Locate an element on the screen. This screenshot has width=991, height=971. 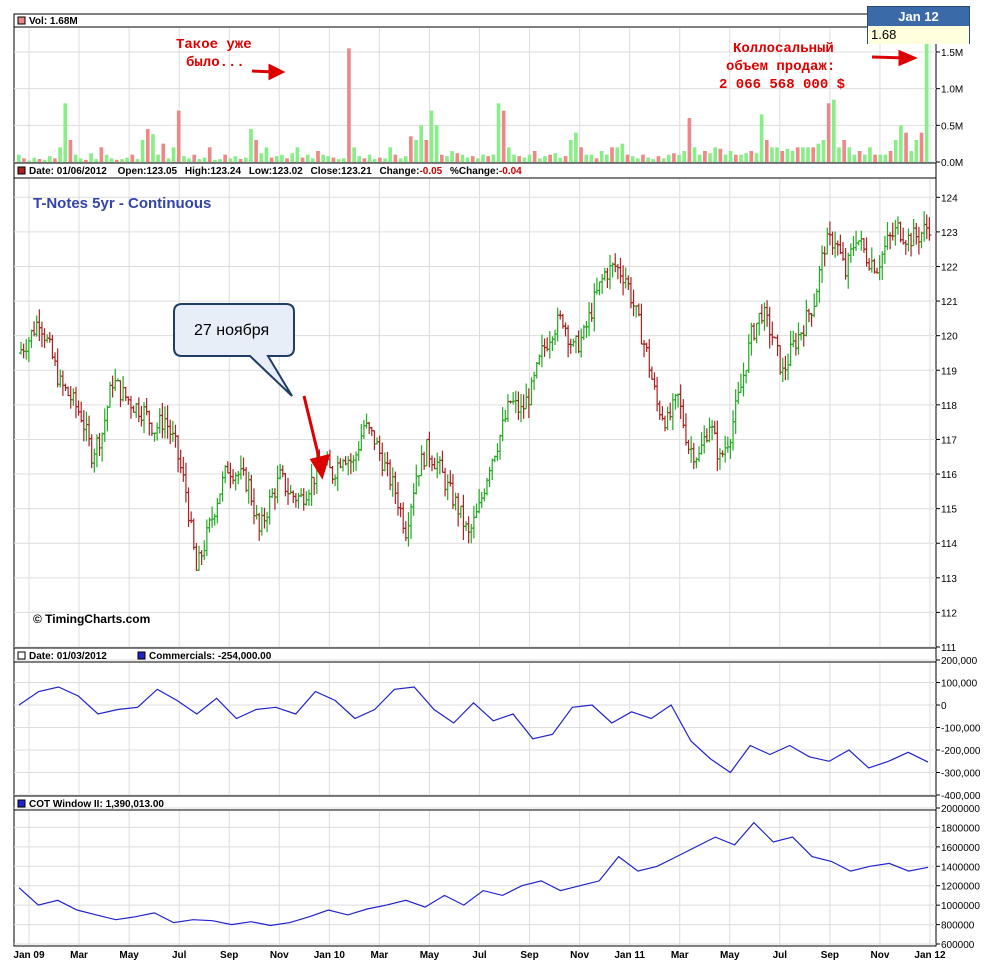
x-tick-label: Jan 12 is located at coordinates (930, 955).